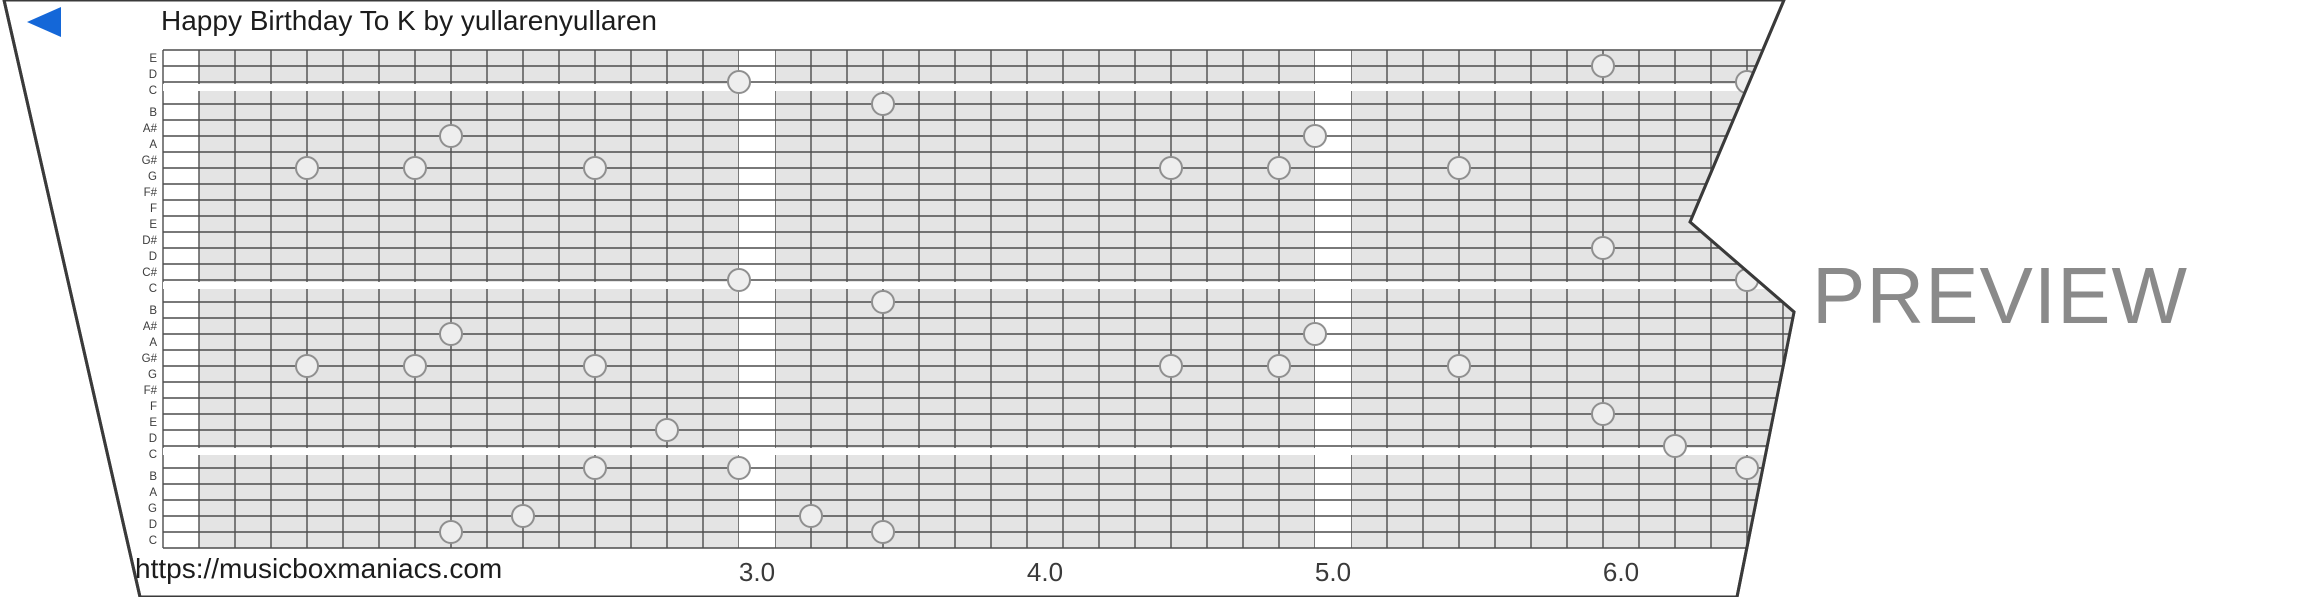  Describe the element at coordinates (1045, 572) in the screenshot. I see `beat-label: 4.0` at that location.